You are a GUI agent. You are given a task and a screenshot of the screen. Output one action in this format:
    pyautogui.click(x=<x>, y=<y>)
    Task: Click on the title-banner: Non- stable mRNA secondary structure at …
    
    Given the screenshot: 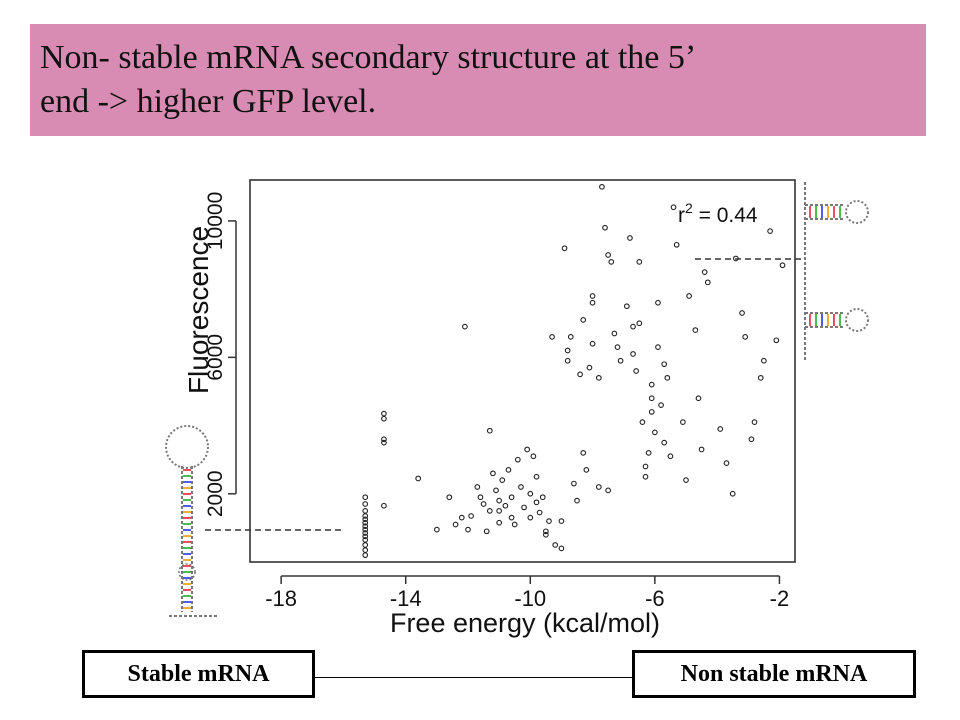 What is the action you would take?
    pyautogui.click(x=478, y=80)
    